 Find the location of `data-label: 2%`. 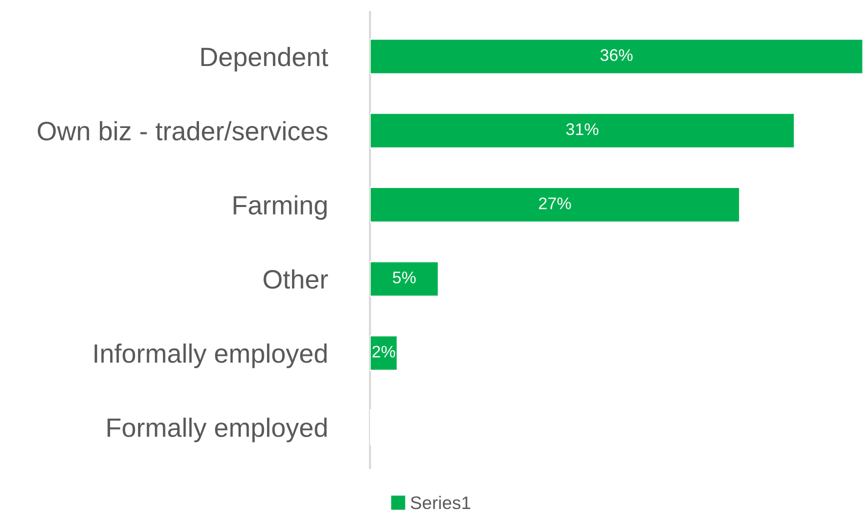

data-label: 2% is located at coordinates (384, 352).